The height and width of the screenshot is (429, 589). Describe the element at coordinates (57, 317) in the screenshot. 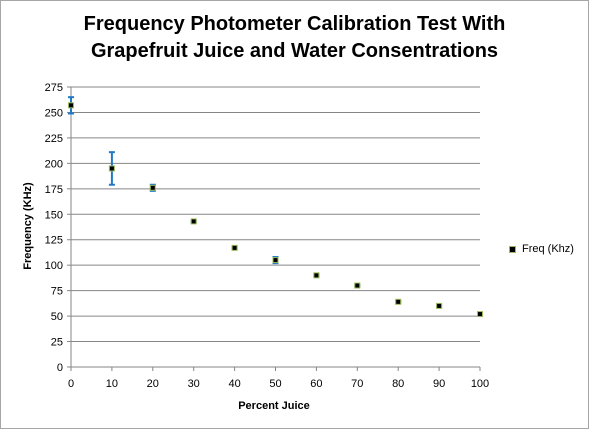

I see `y-tick-label-50: 50` at that location.